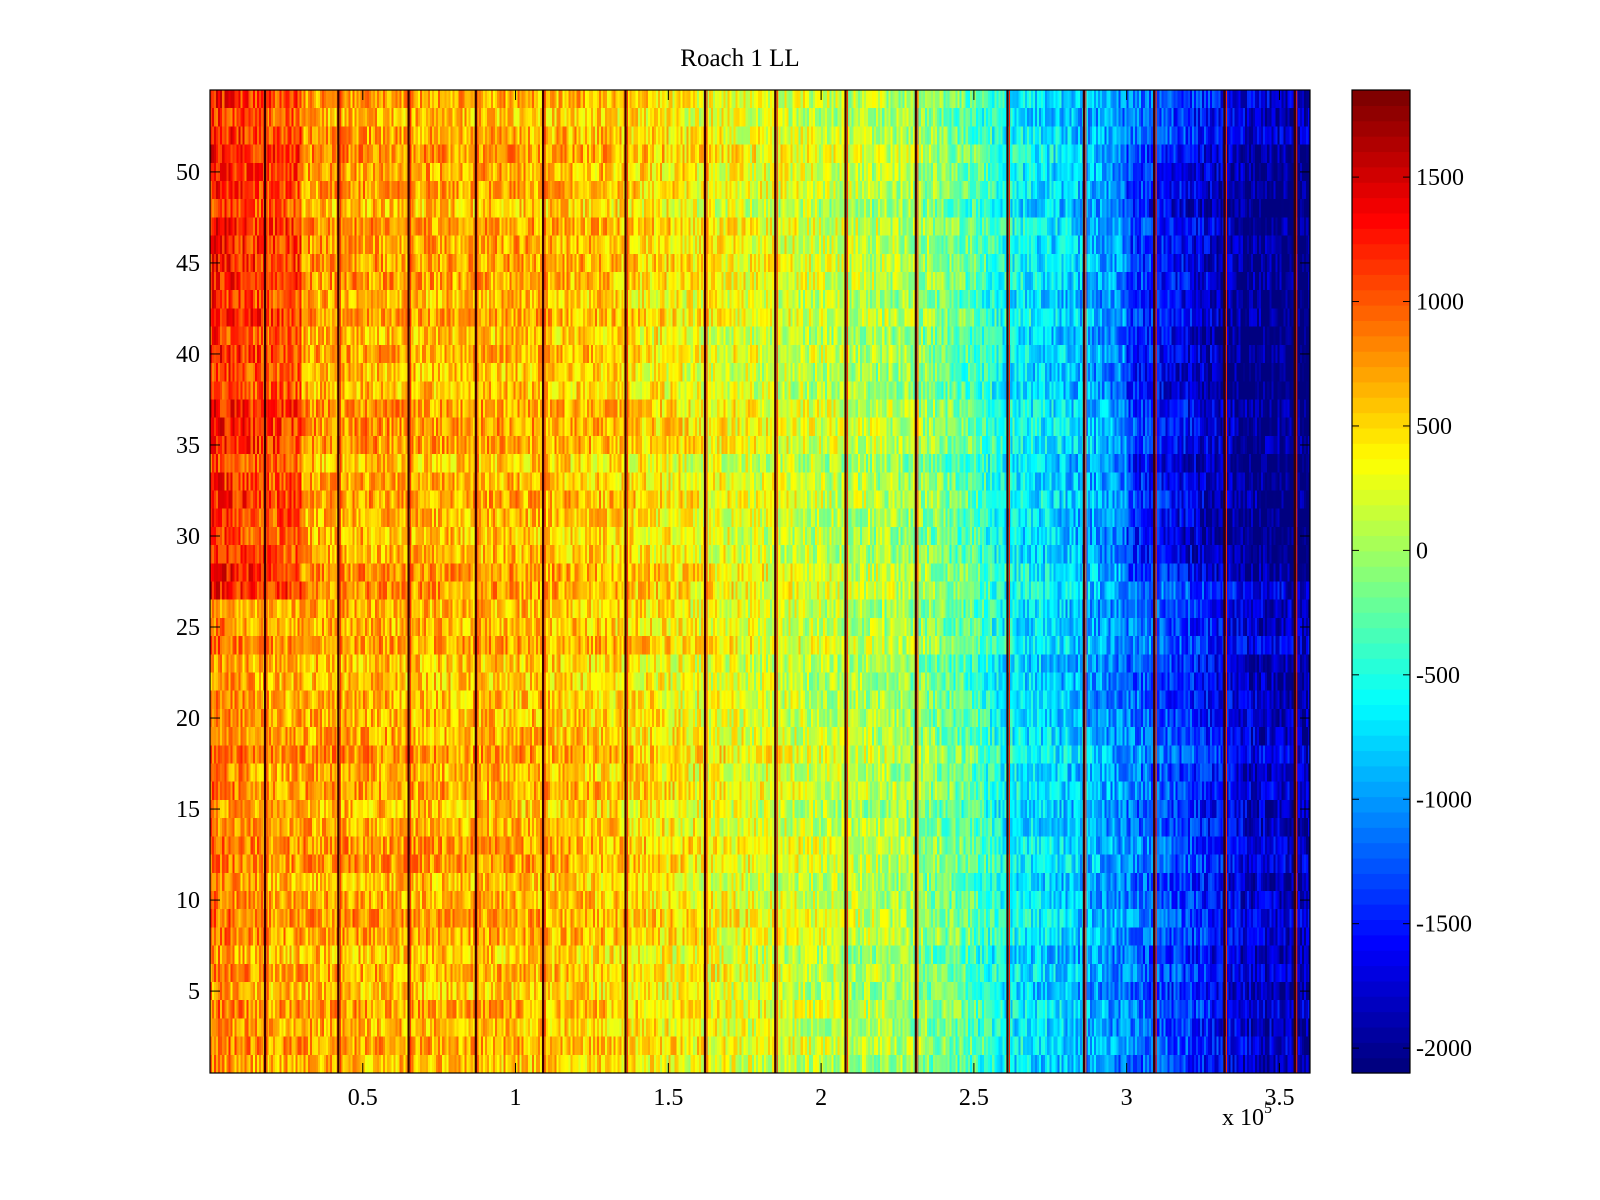 Image resolution: width=1600 pixels, height=1200 pixels. Describe the element at coordinates (1444, 1049) in the screenshot. I see `colorbar-tick-label: -2000` at that location.